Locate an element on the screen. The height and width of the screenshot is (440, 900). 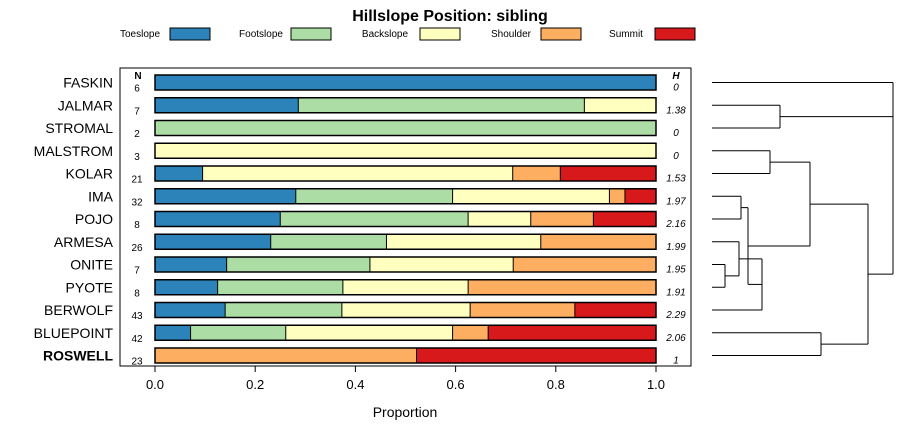
row-label: PYOTE is located at coordinates (89, 287).